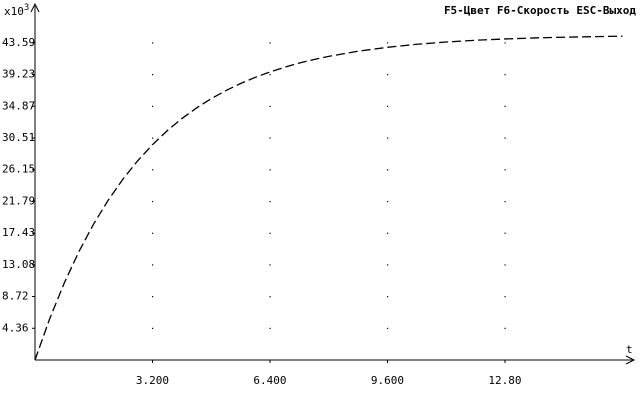  I want to click on y-axis-exponent: 3, so click(26, 8).